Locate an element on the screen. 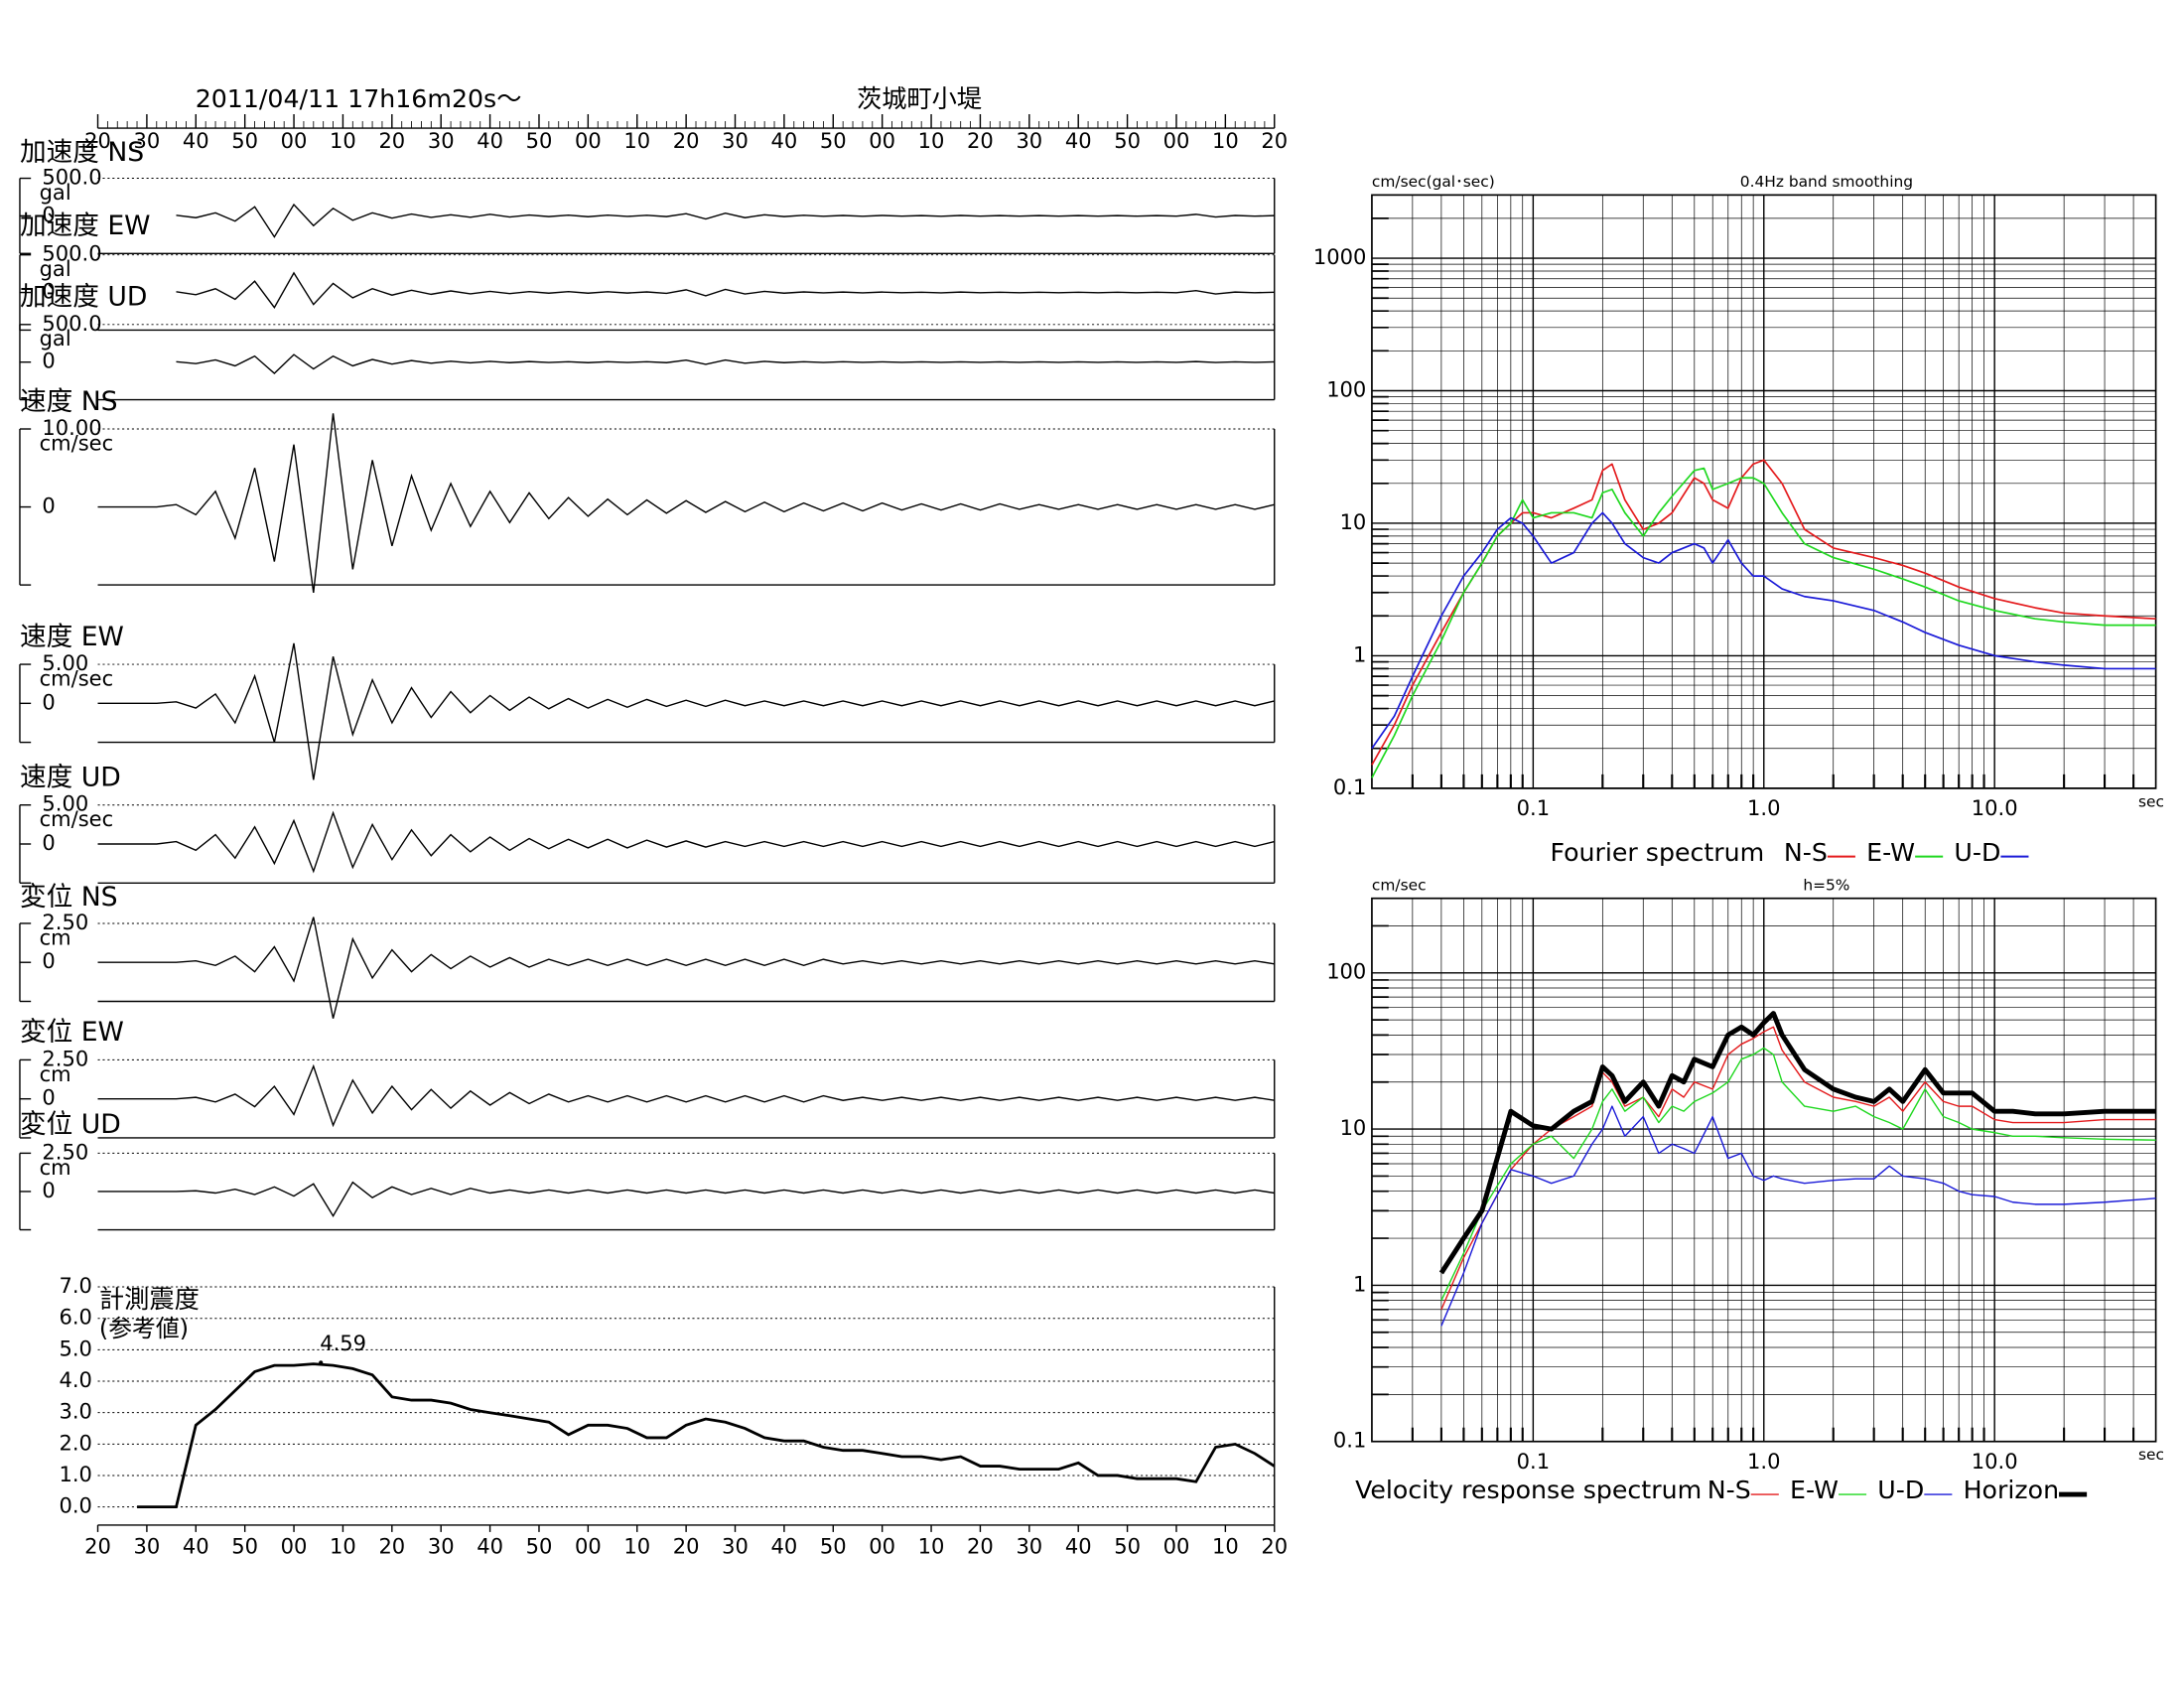 Image resolution: width=2184 pixels, height=1688 pixels. y-tick-label: 5.0 is located at coordinates (75, 1348).